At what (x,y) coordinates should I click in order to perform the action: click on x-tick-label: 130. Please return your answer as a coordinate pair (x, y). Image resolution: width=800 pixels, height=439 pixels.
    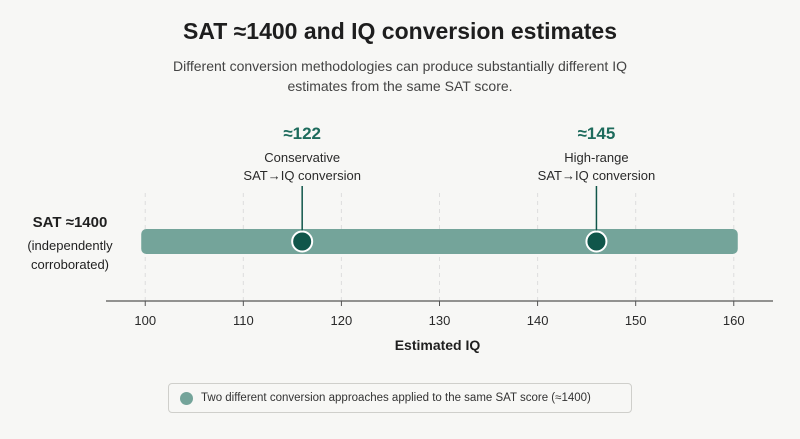
    Looking at the image, I should click on (440, 320).